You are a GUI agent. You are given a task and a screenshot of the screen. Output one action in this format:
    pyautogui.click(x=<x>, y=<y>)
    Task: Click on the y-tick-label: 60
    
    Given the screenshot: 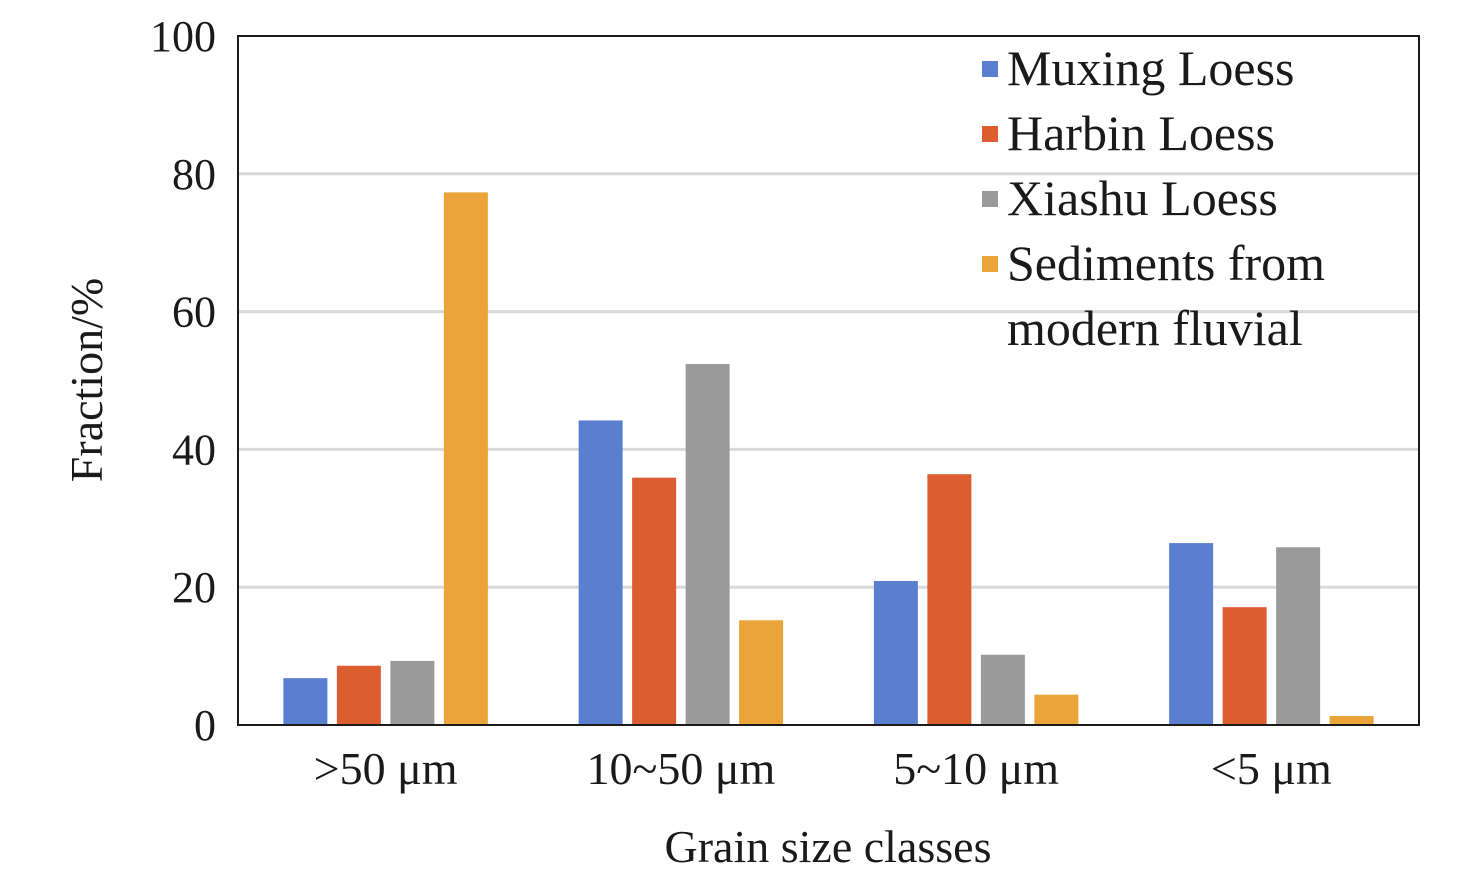 What is the action you would take?
    pyautogui.click(x=194, y=312)
    